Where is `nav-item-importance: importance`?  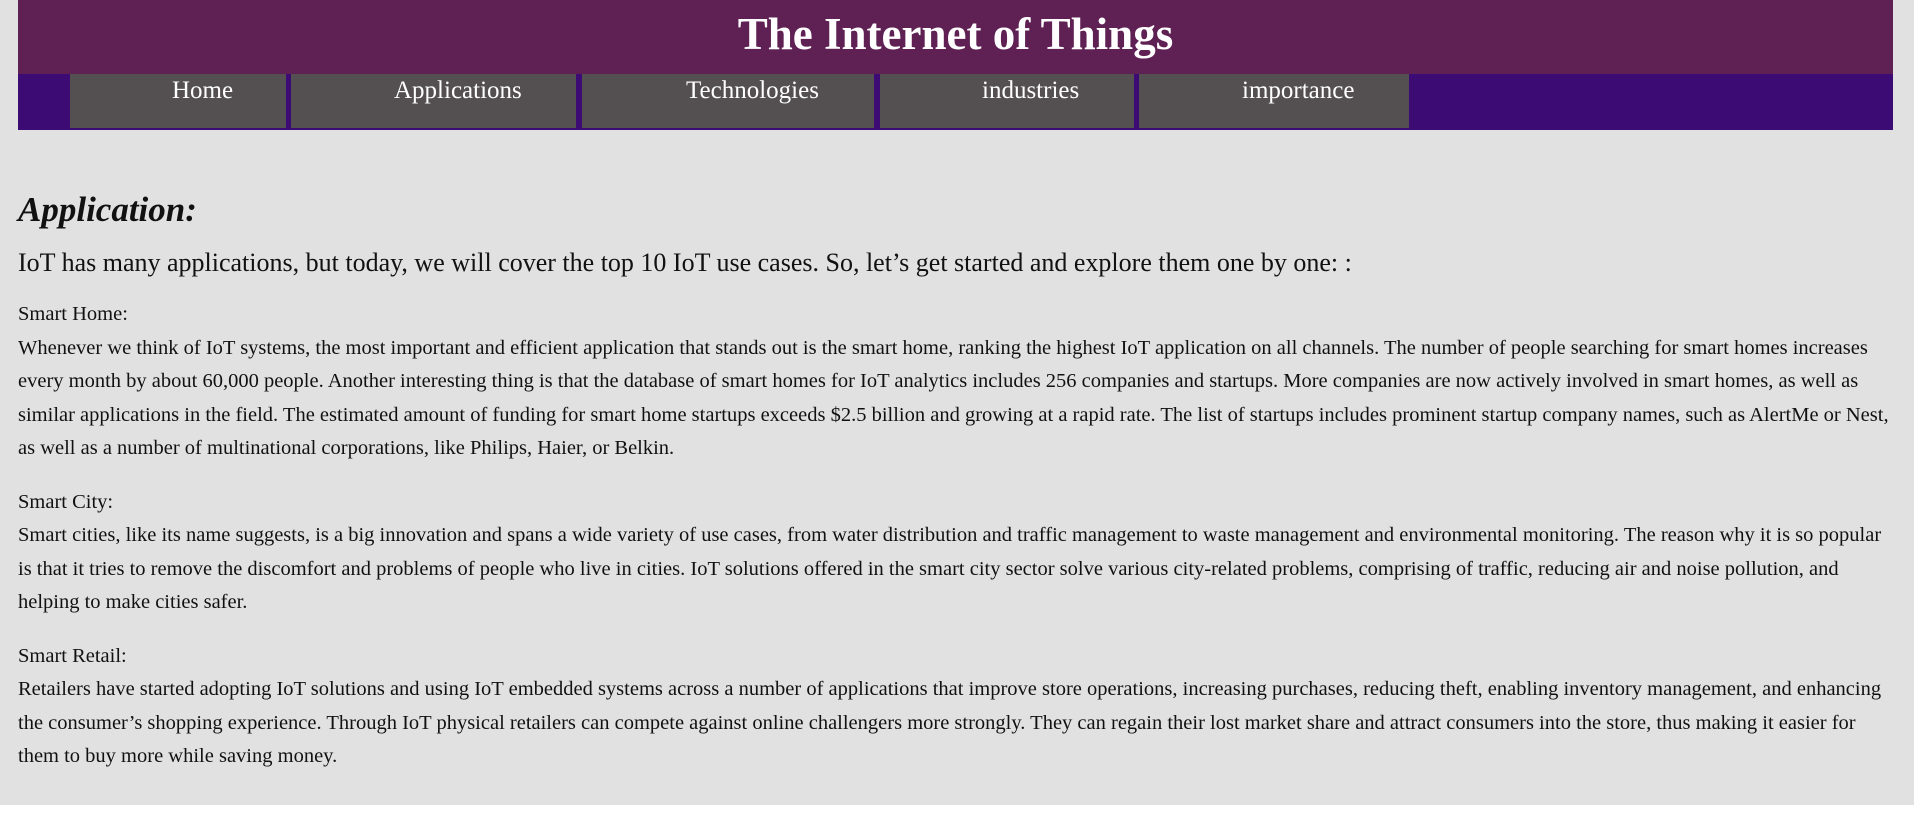 nav-item-importance: importance is located at coordinates (1274, 101).